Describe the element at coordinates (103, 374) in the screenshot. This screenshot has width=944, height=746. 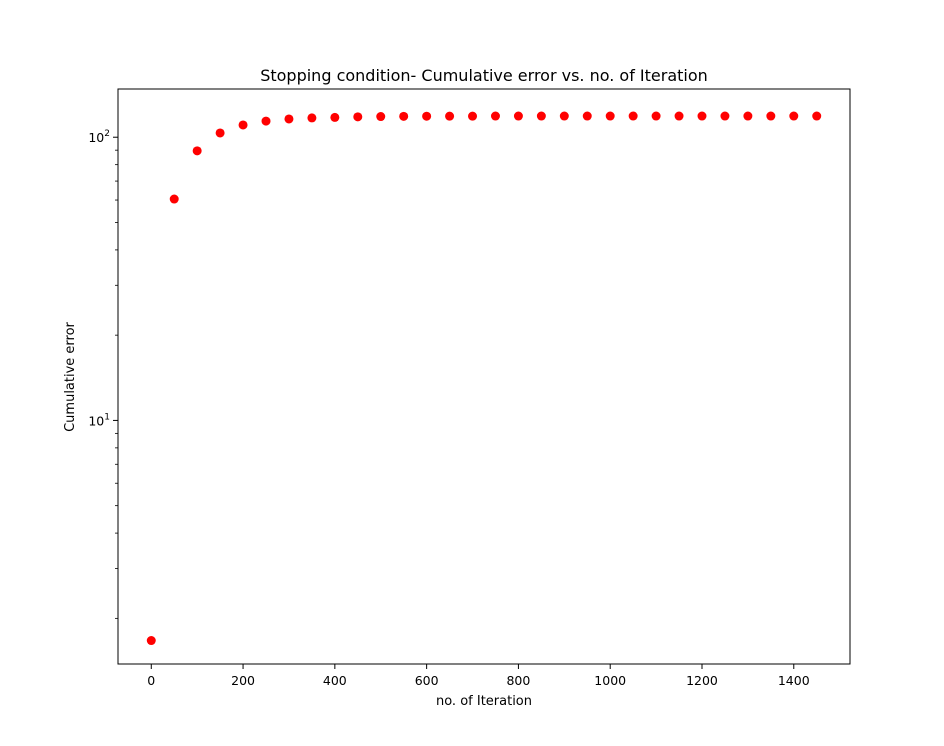
I see `y-axis: 10¹ 10²` at that location.